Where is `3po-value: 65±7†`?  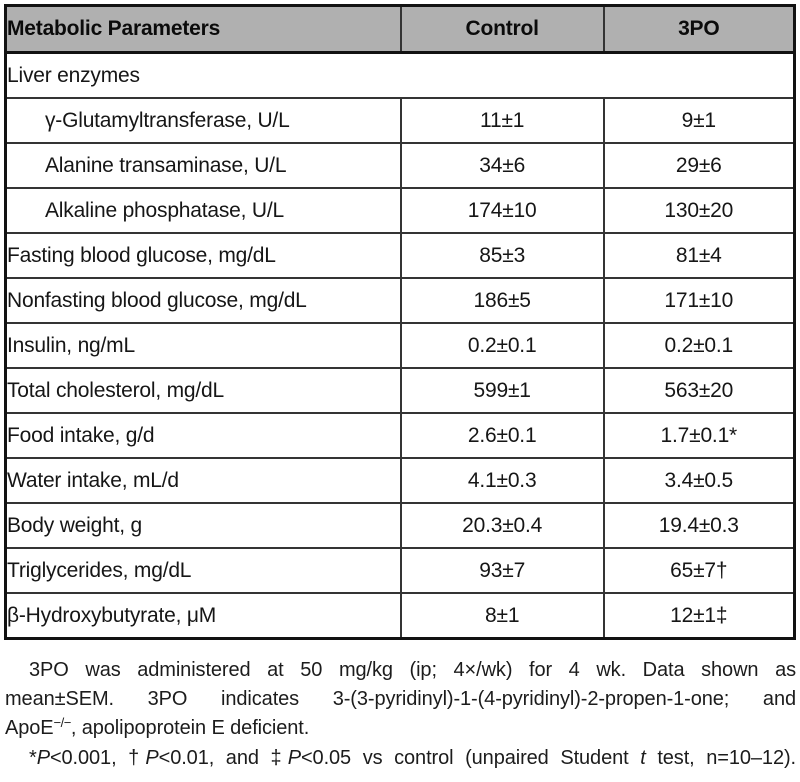 3po-value: 65±7† is located at coordinates (699, 570).